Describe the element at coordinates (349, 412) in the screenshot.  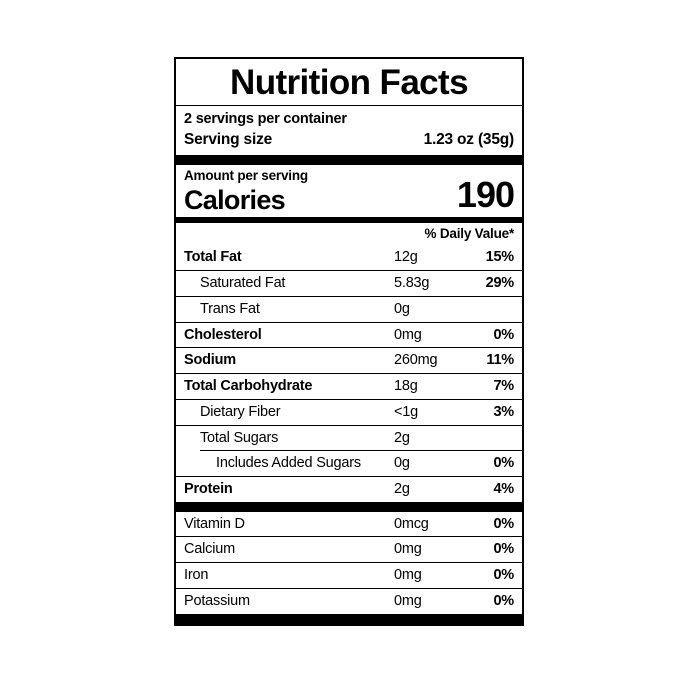
I see `nutrient-row: Dietary Fiber <1g 3%` at that location.